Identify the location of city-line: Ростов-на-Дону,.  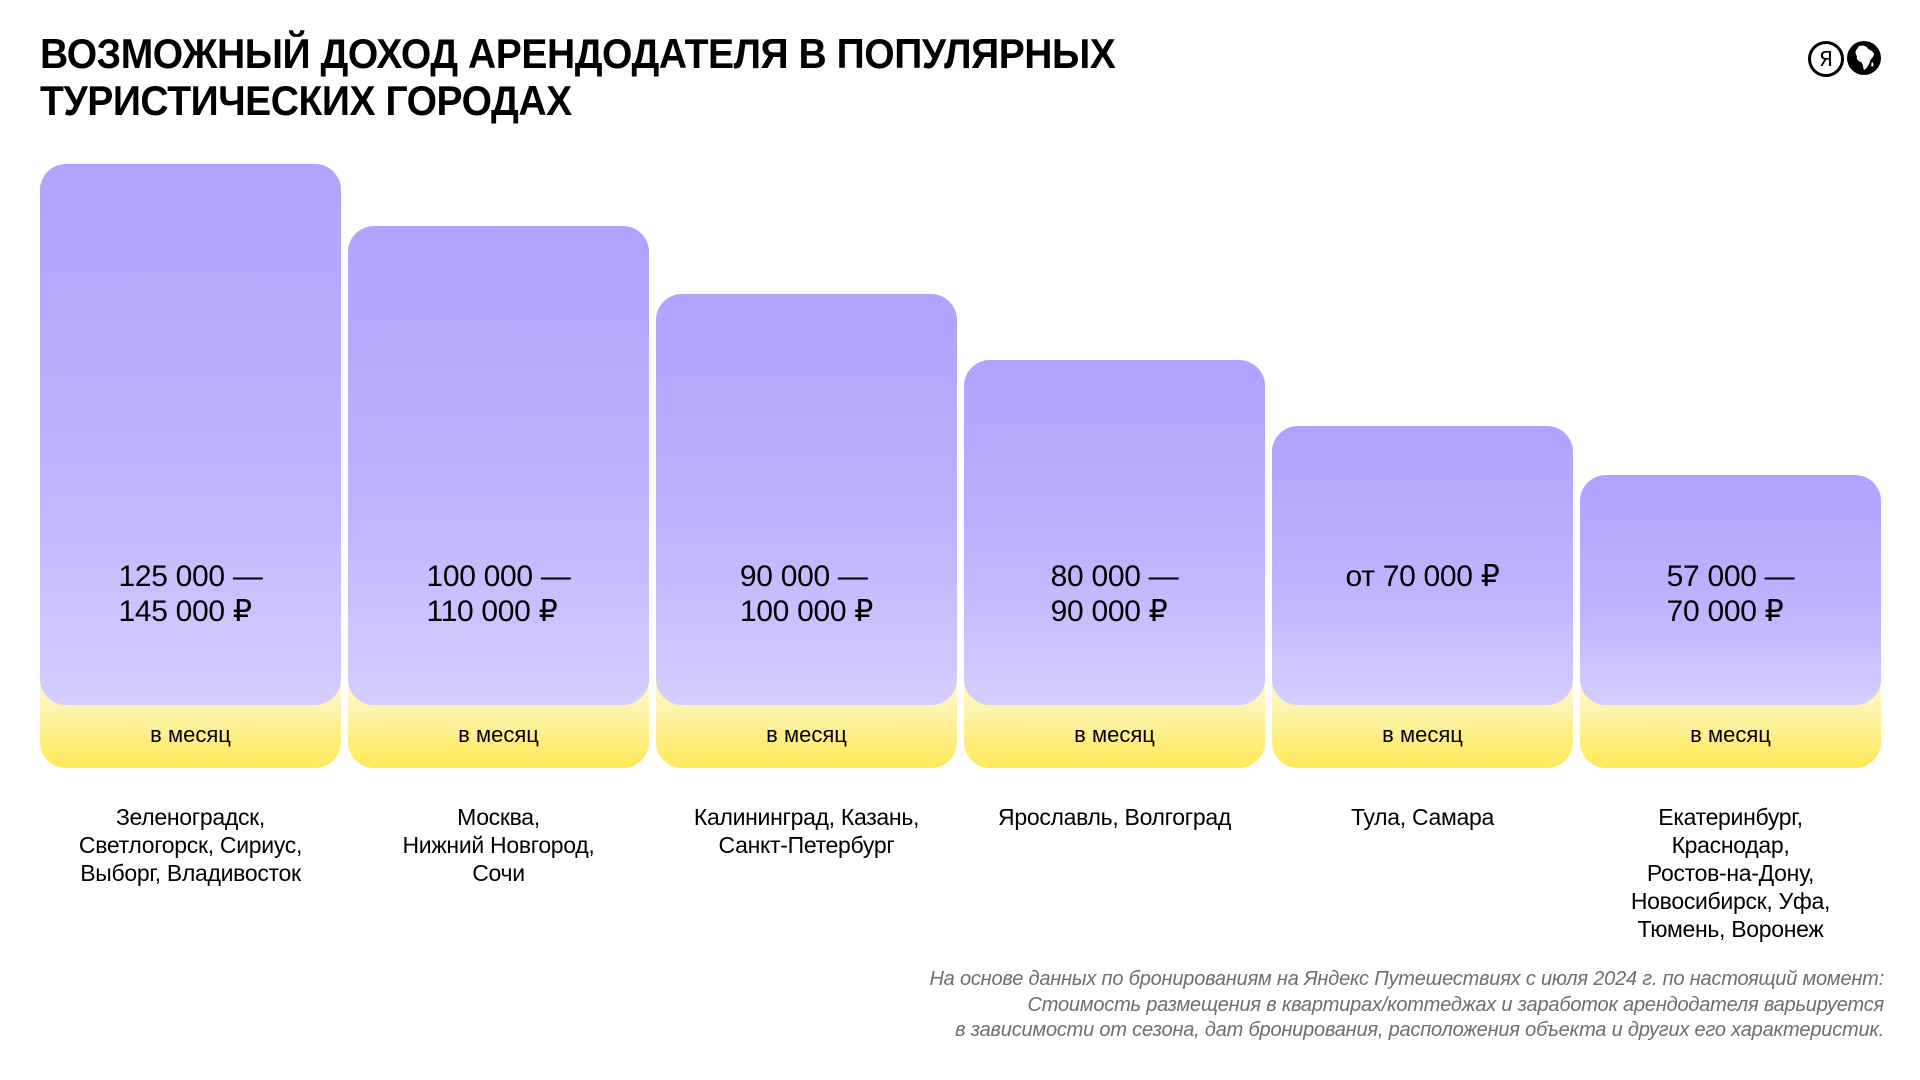
(1730, 873).